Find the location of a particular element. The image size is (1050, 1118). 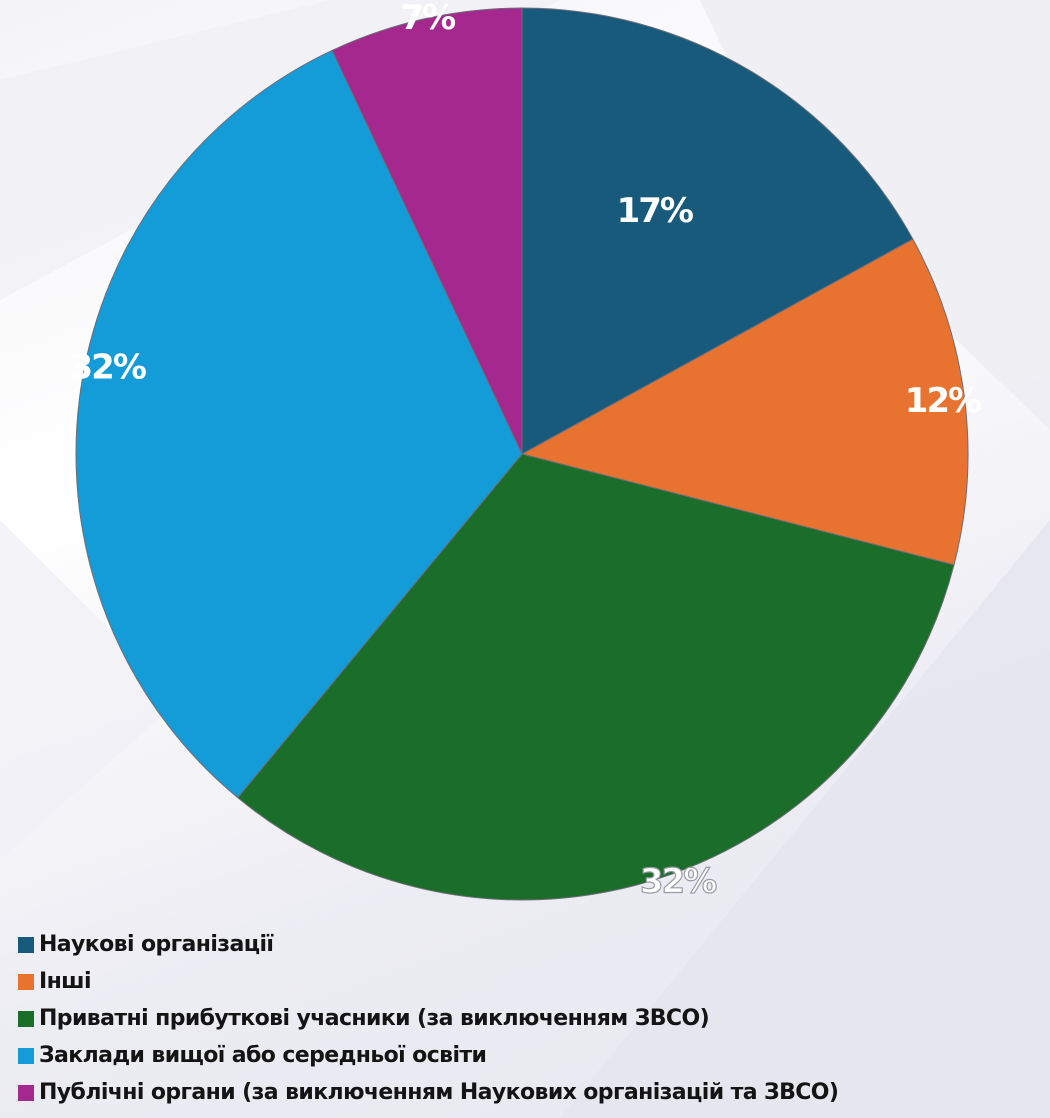

legend-item: Заклади вищої або середньої освіти is located at coordinates (428, 1055).